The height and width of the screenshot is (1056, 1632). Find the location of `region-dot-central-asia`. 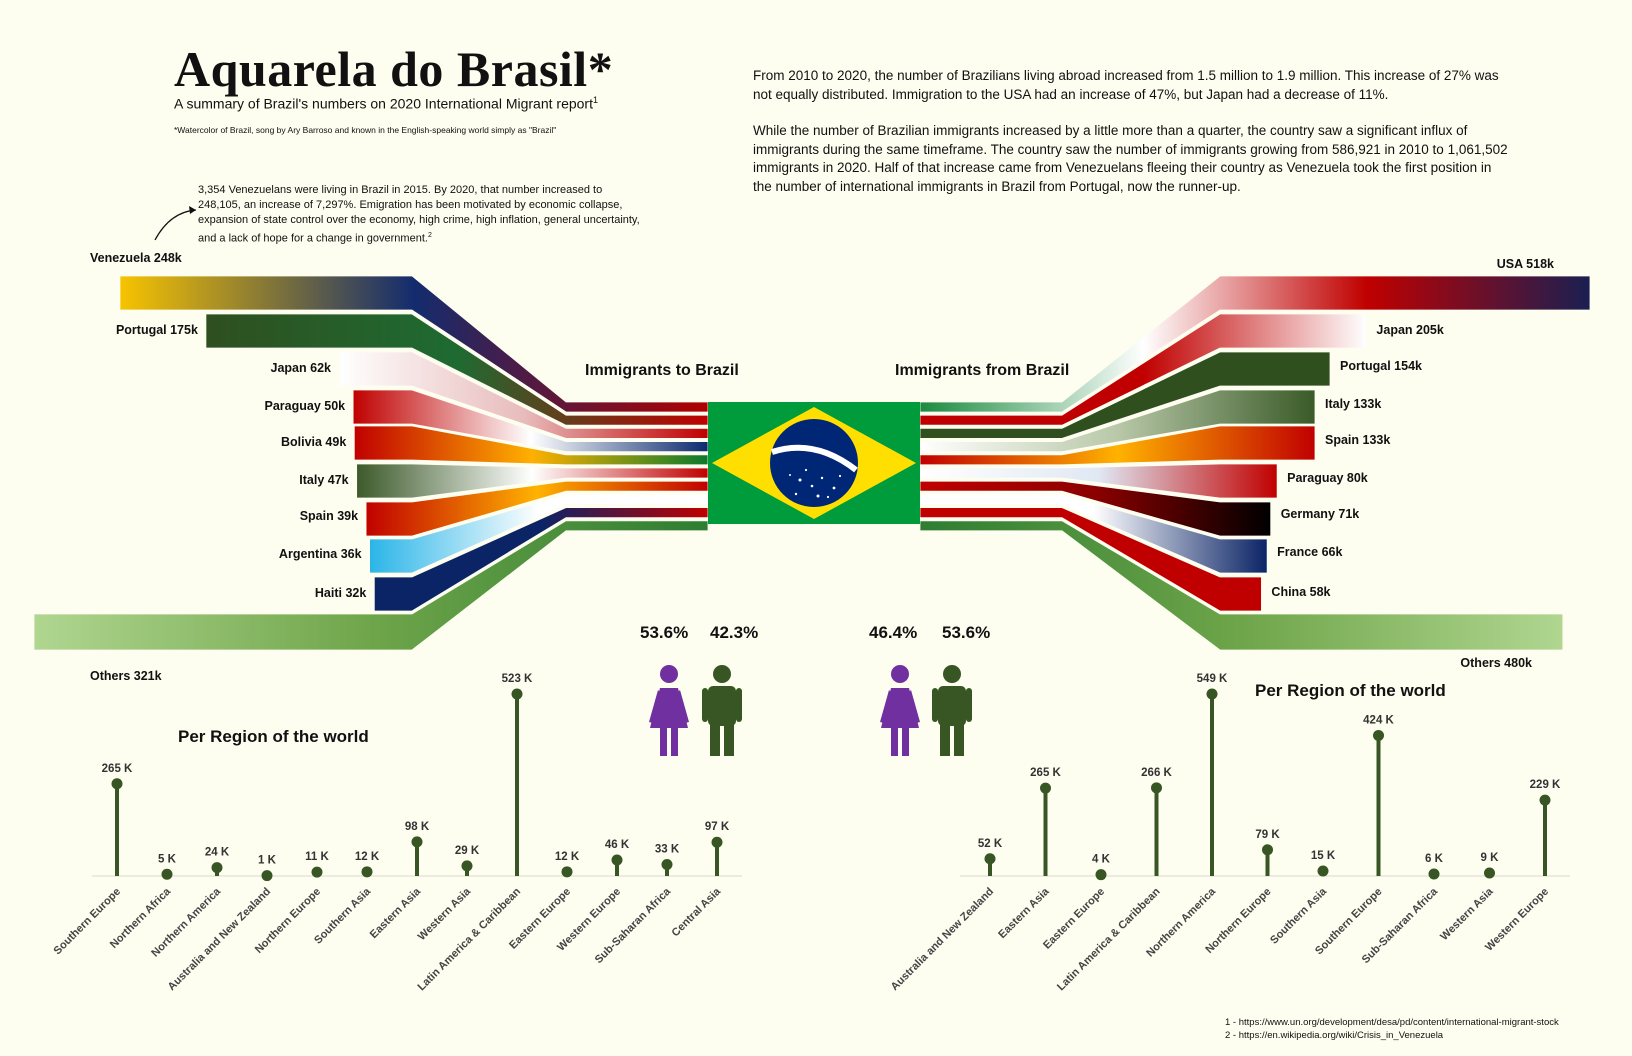

region-dot-central-asia is located at coordinates (717, 842).